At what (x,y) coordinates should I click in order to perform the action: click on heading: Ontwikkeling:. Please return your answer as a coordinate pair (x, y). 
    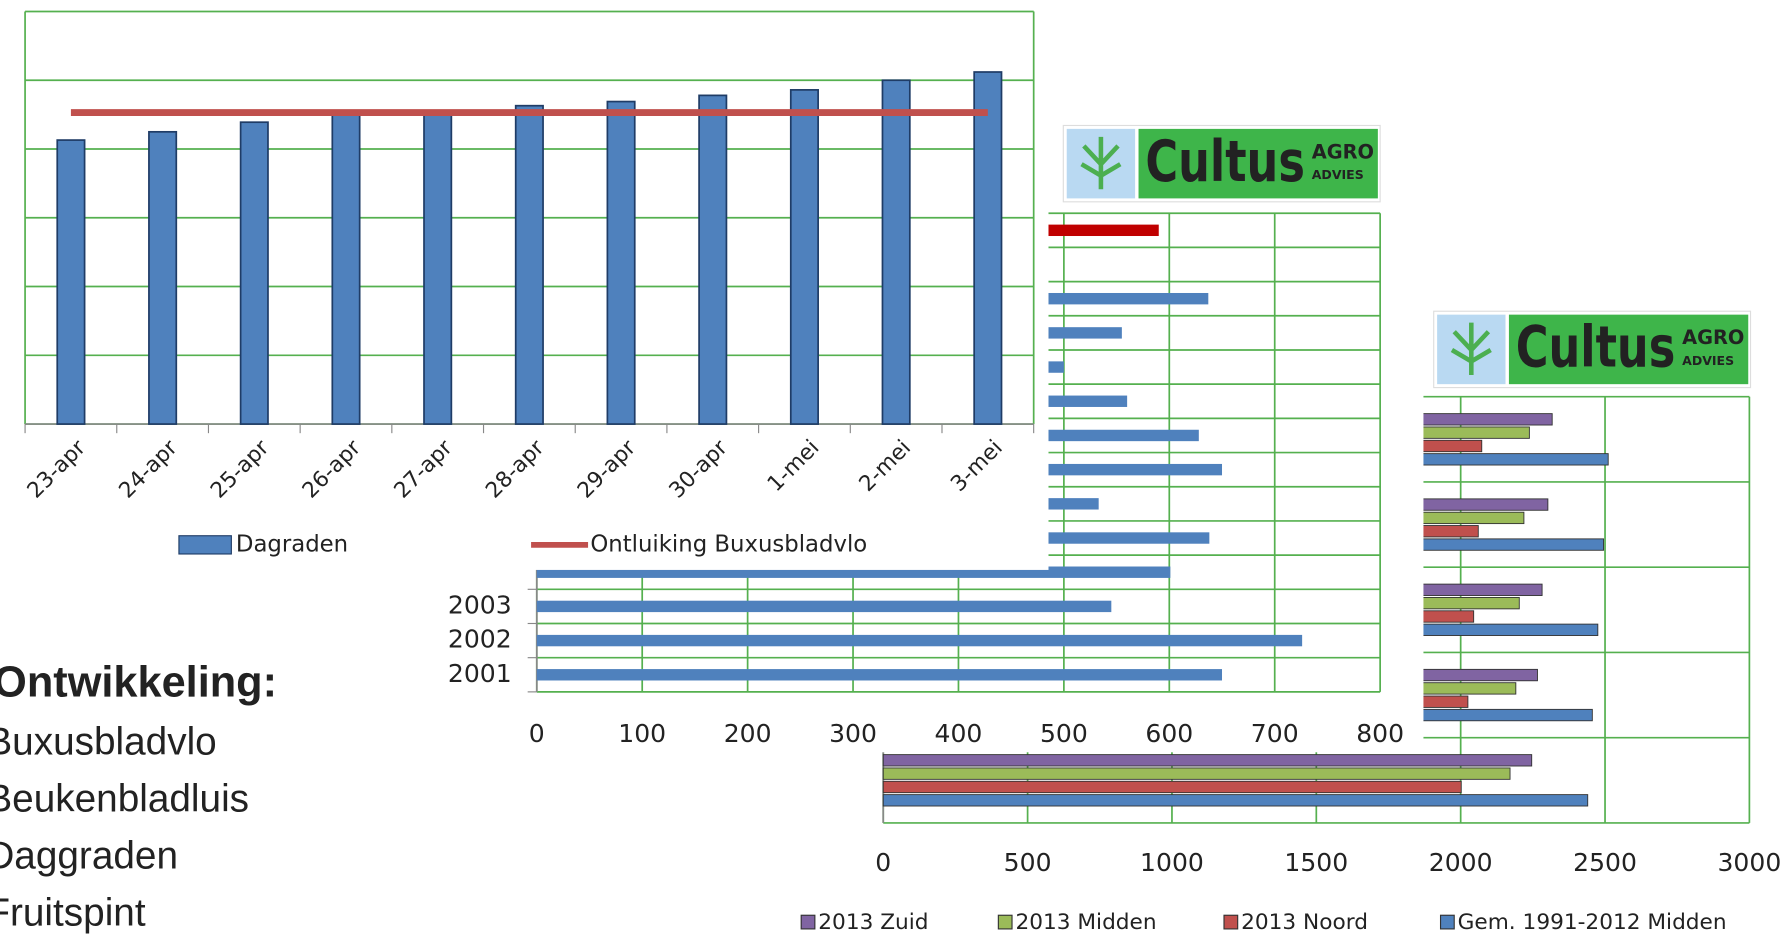
    Looking at the image, I should click on (138, 682).